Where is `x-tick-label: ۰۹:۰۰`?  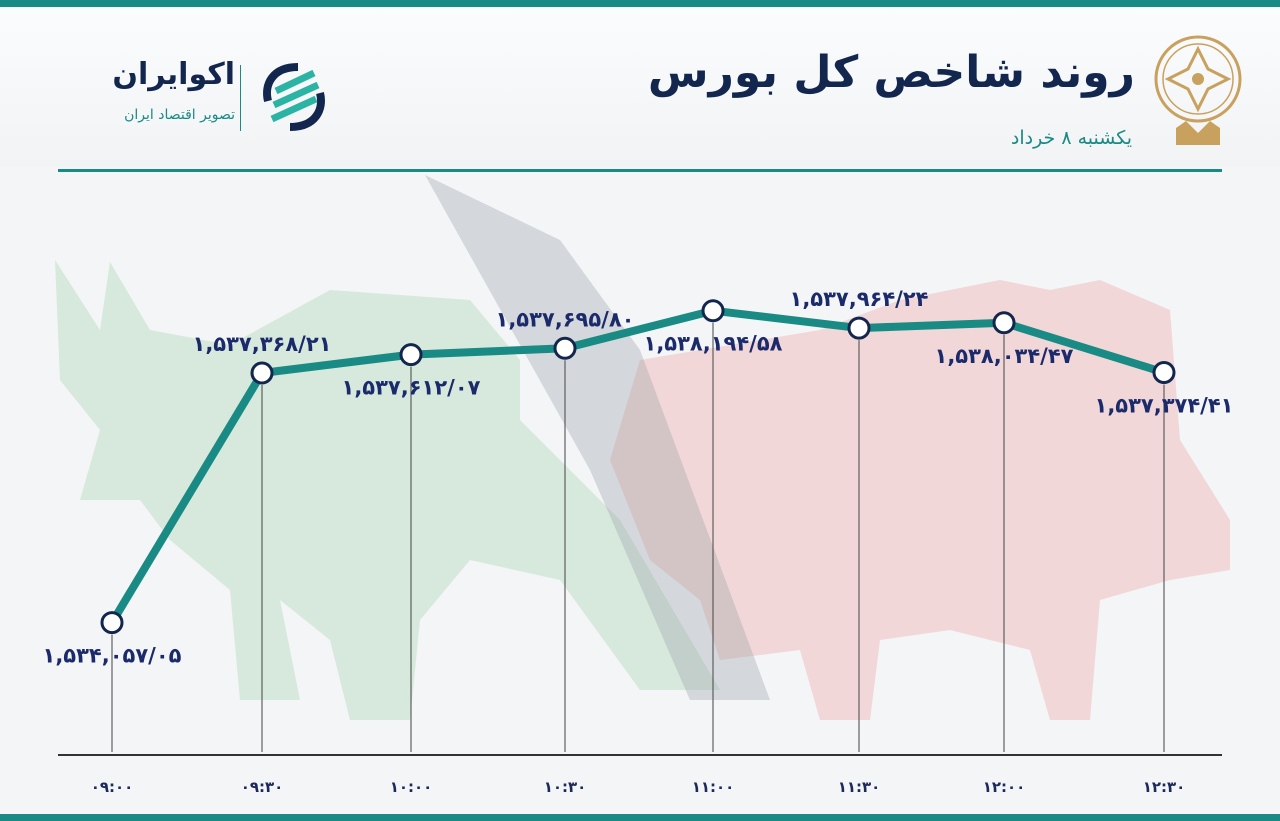 x-tick-label: ۰۹:۰۰ is located at coordinates (112, 787).